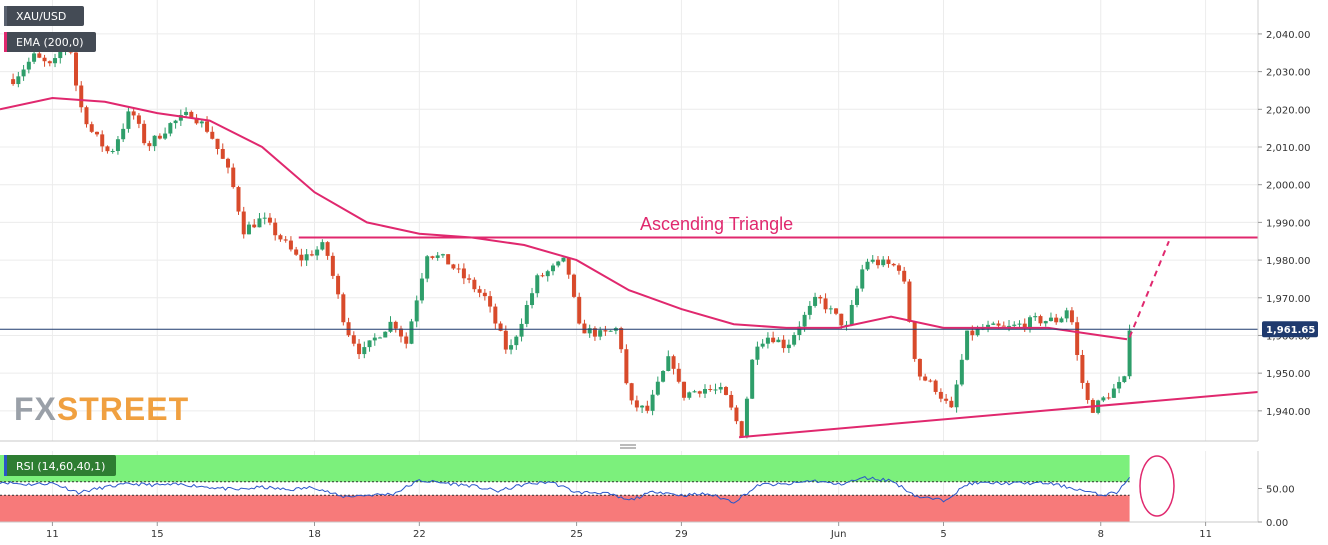 This screenshot has width=1328, height=545. What do you see at coordinates (1288, 35) in the screenshot?
I see `price-tick-label: 2,040.00` at bounding box center [1288, 35].